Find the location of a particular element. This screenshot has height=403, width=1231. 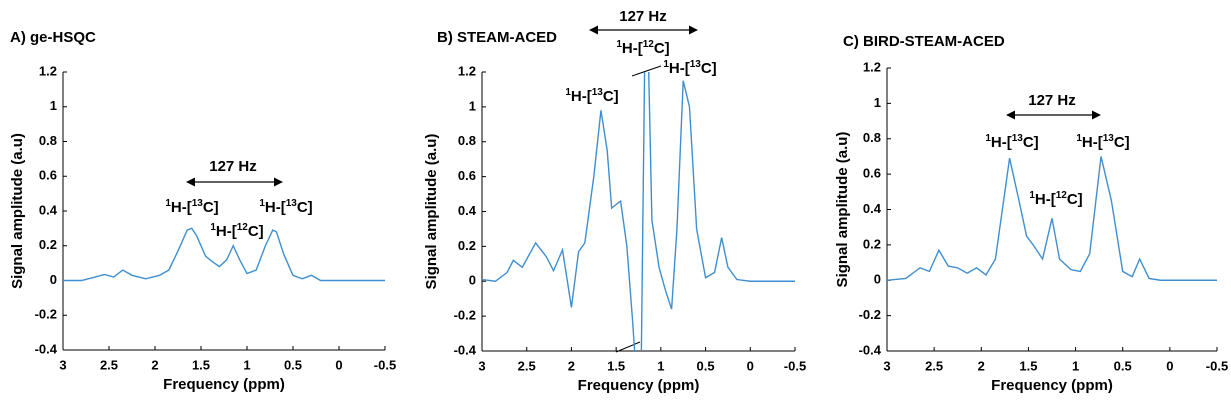

x-tick-label: 2.5 is located at coordinates (109, 364).